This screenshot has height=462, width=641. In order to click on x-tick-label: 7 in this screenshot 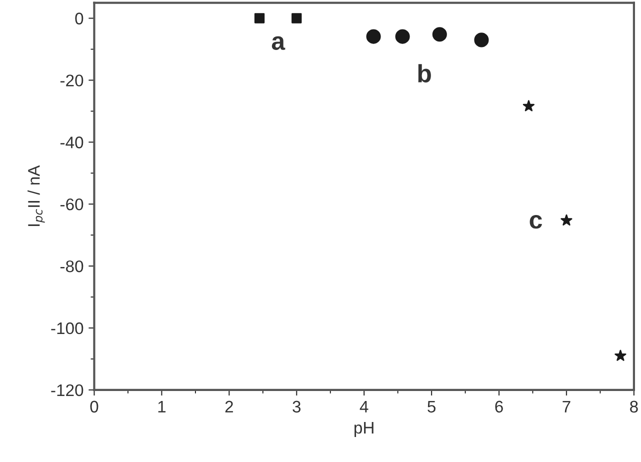, I will do `click(566, 406)`.